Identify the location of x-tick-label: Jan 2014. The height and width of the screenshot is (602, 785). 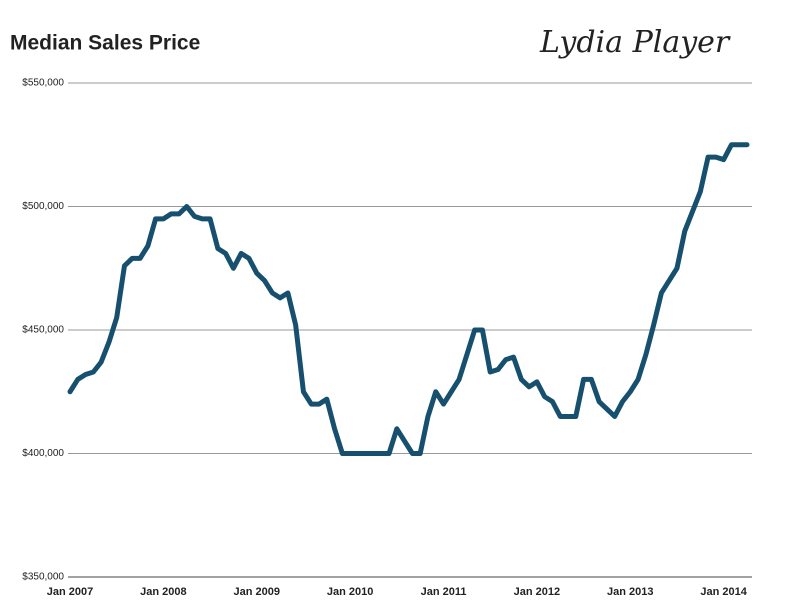
(723, 592).